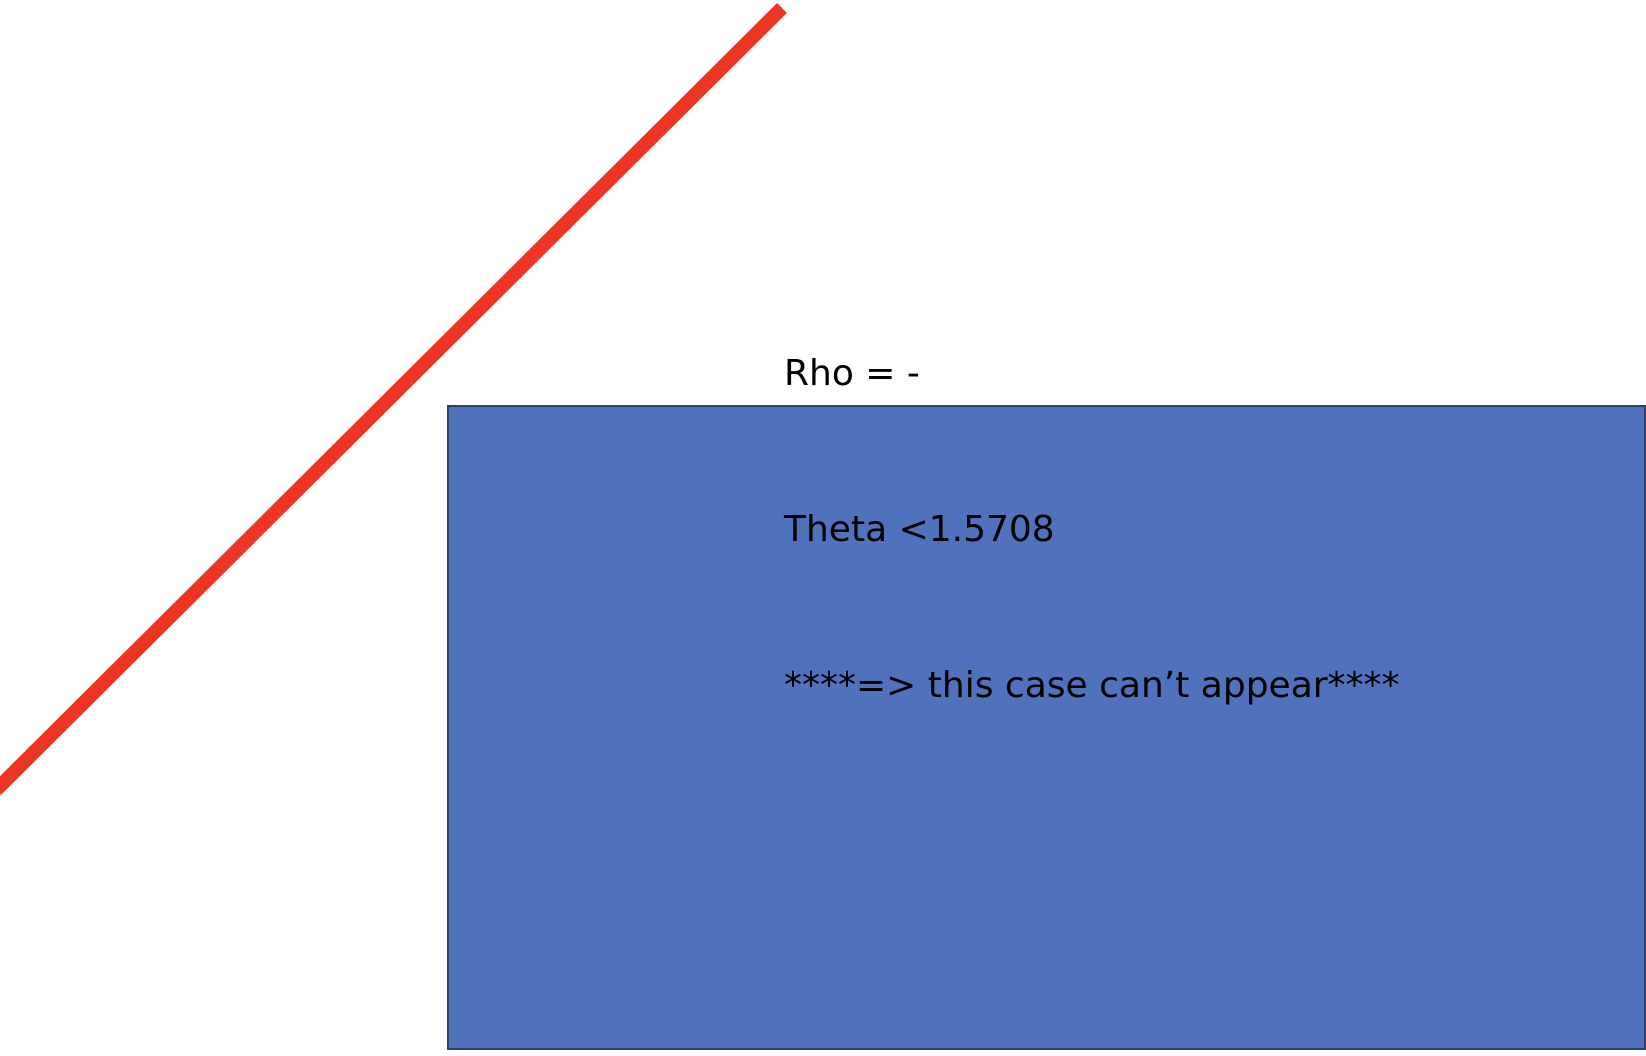 Image resolution: width=1646 pixels, height=1056 pixels. I want to click on theta-label: Theta <1.5708, so click(919, 529).